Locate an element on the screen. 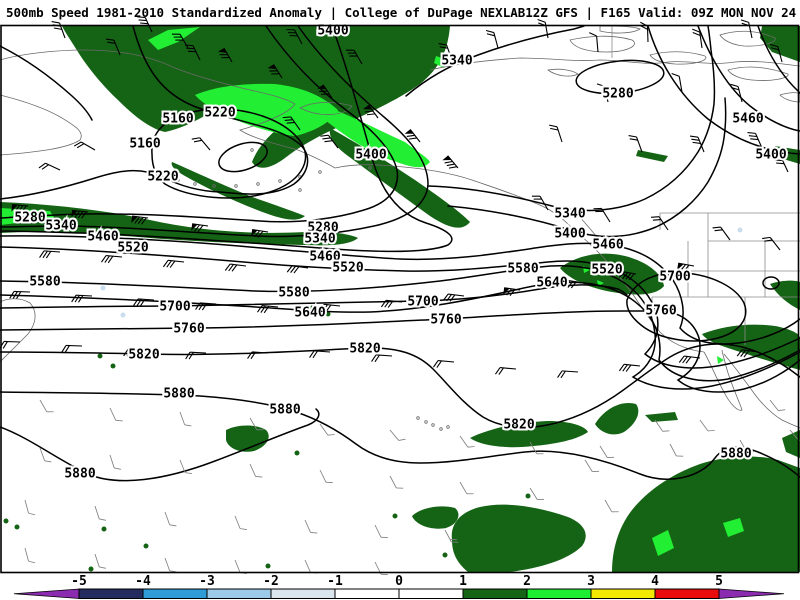  contour-label: 5160 is located at coordinates (177, 119).